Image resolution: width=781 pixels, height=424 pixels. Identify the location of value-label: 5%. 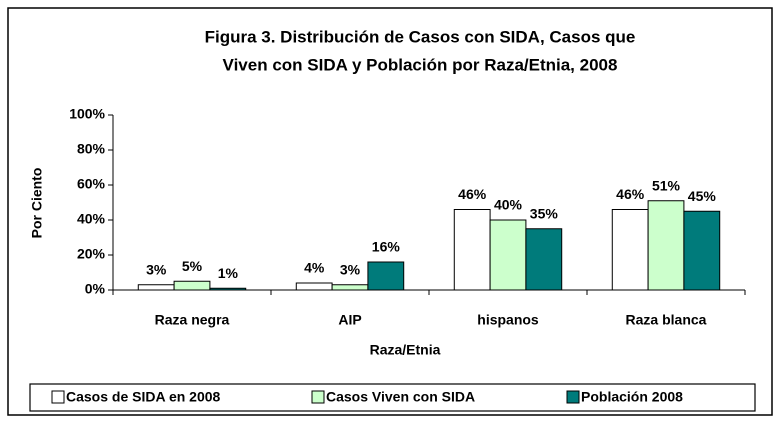
(192, 266).